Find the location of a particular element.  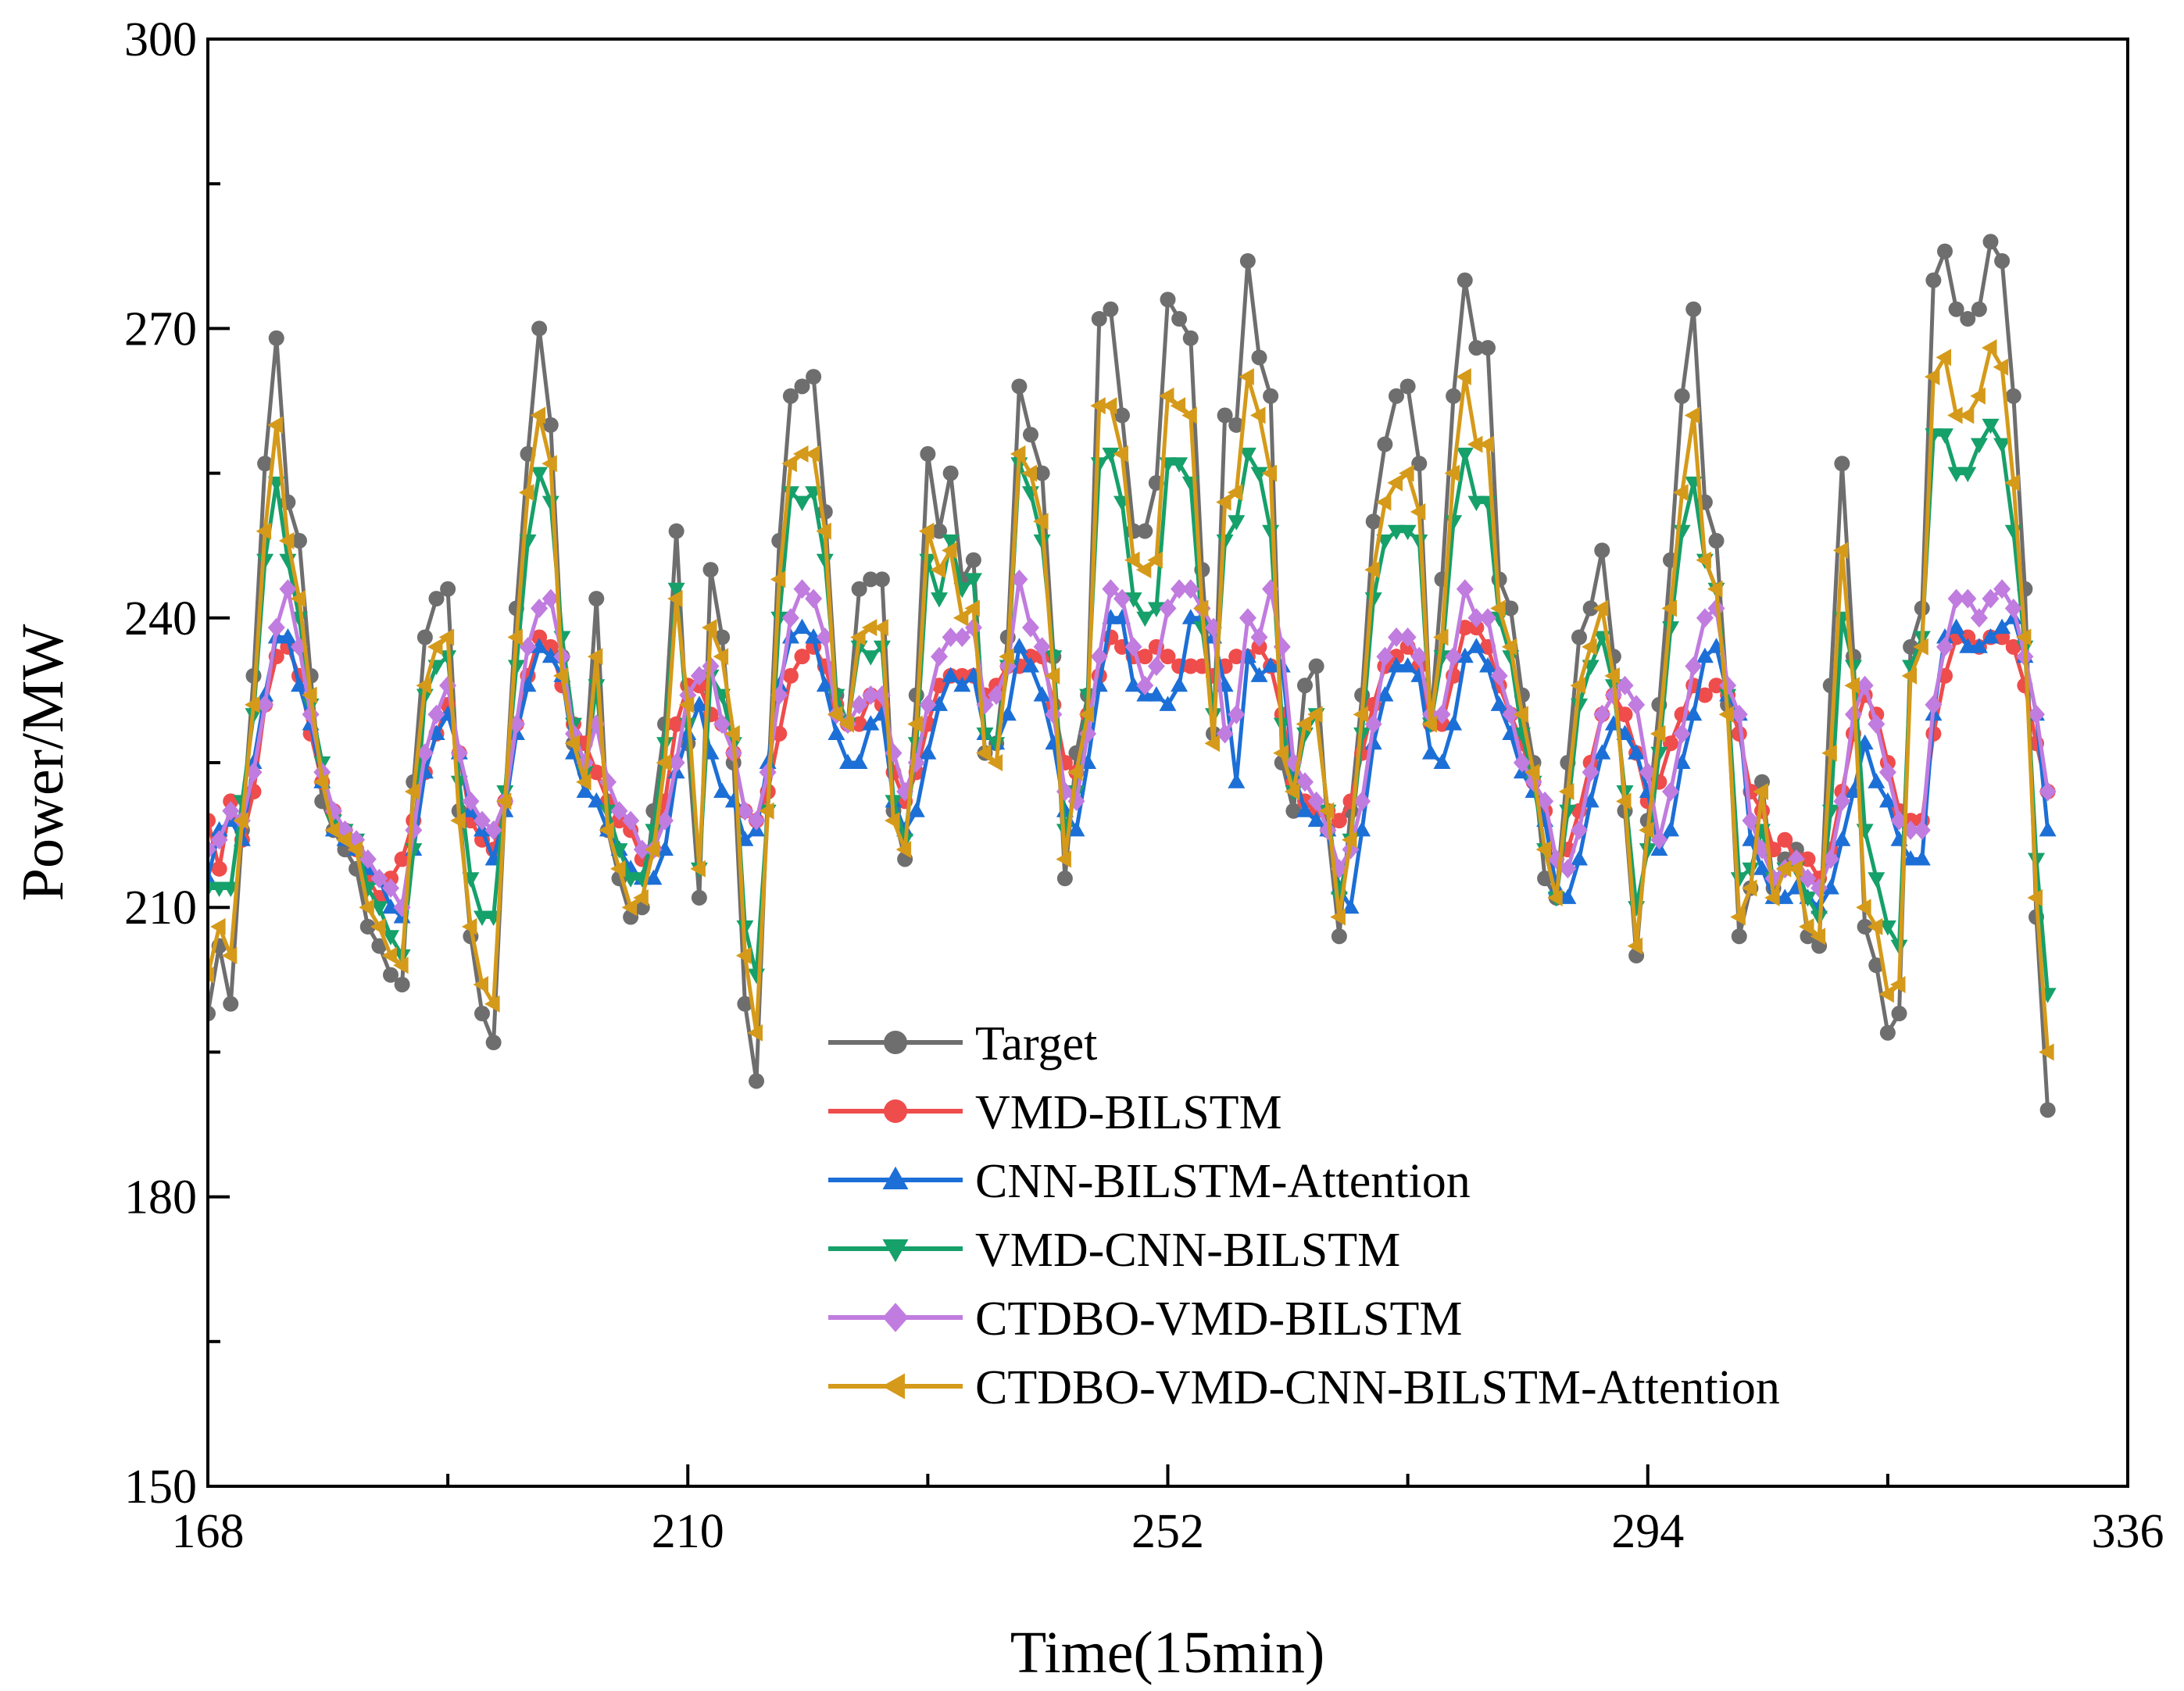

y-tick-label: 180 is located at coordinates (160, 1197).